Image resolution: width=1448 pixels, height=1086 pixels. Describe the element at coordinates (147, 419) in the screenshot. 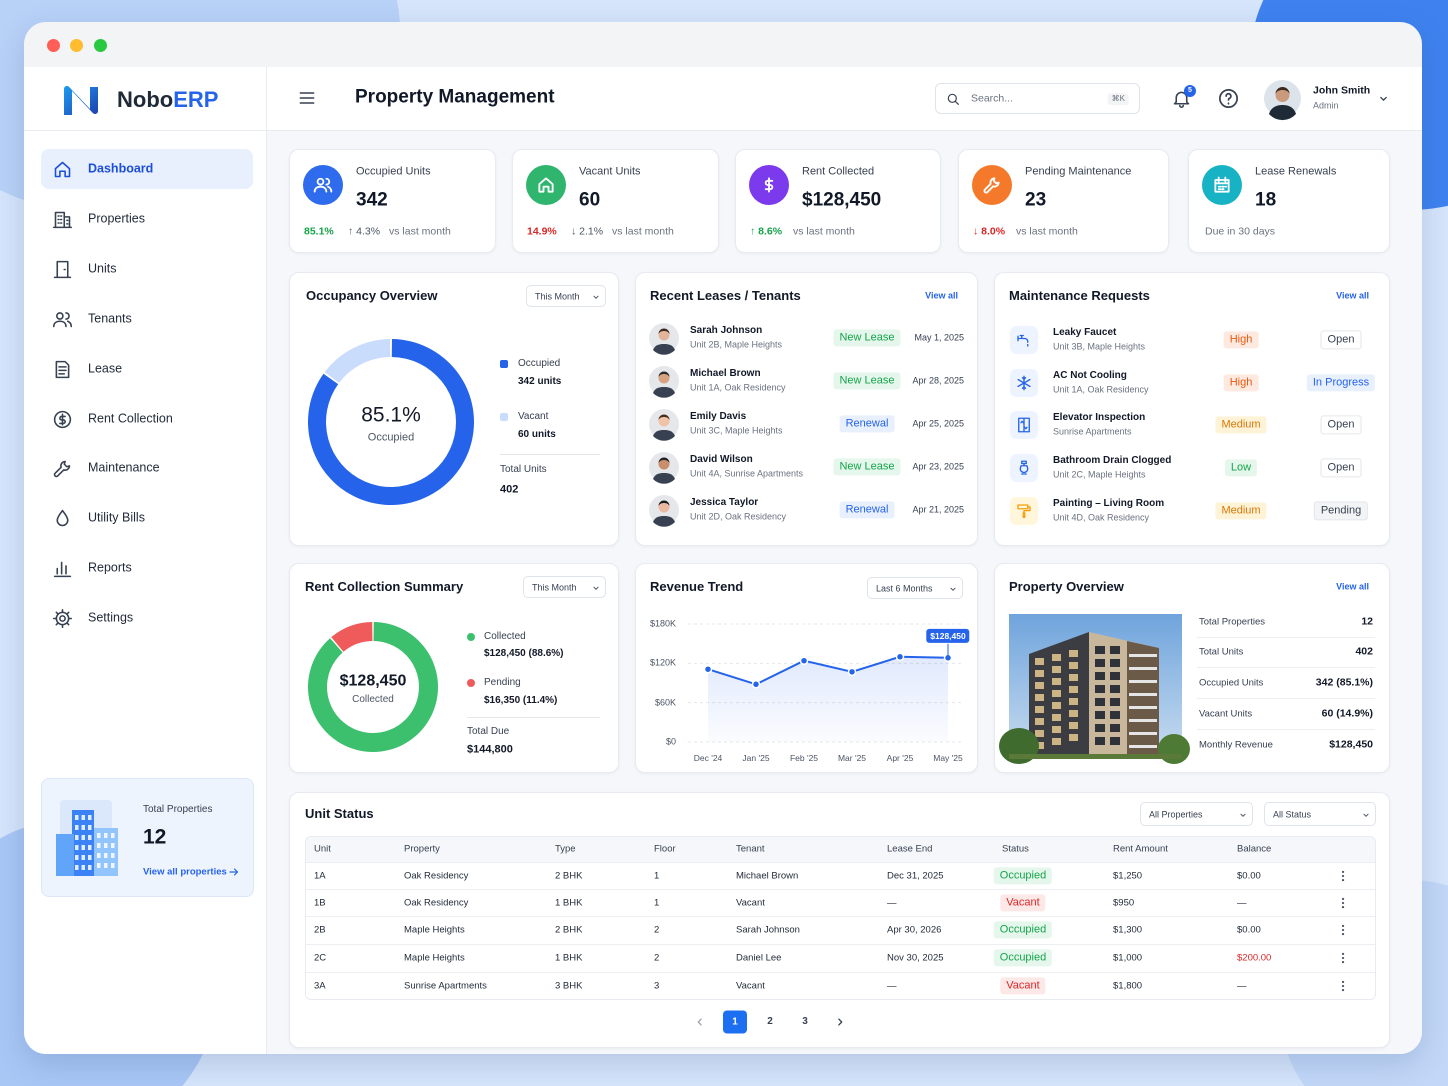

I see `nav-item: Rent Collection` at that location.